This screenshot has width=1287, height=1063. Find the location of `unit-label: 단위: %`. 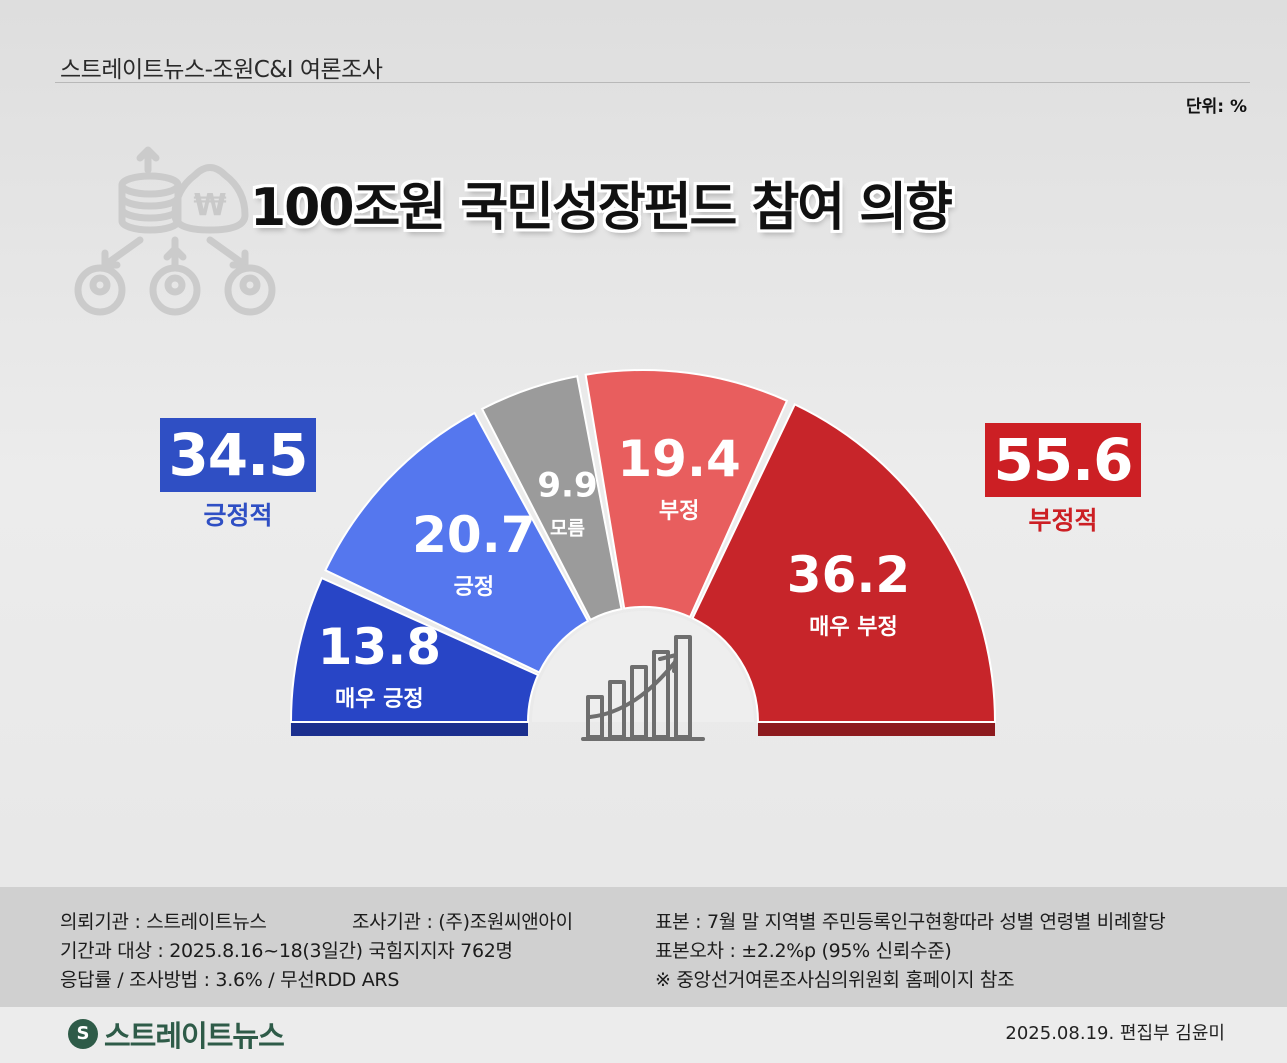

unit-label: 단위: % is located at coordinates (1216, 107).